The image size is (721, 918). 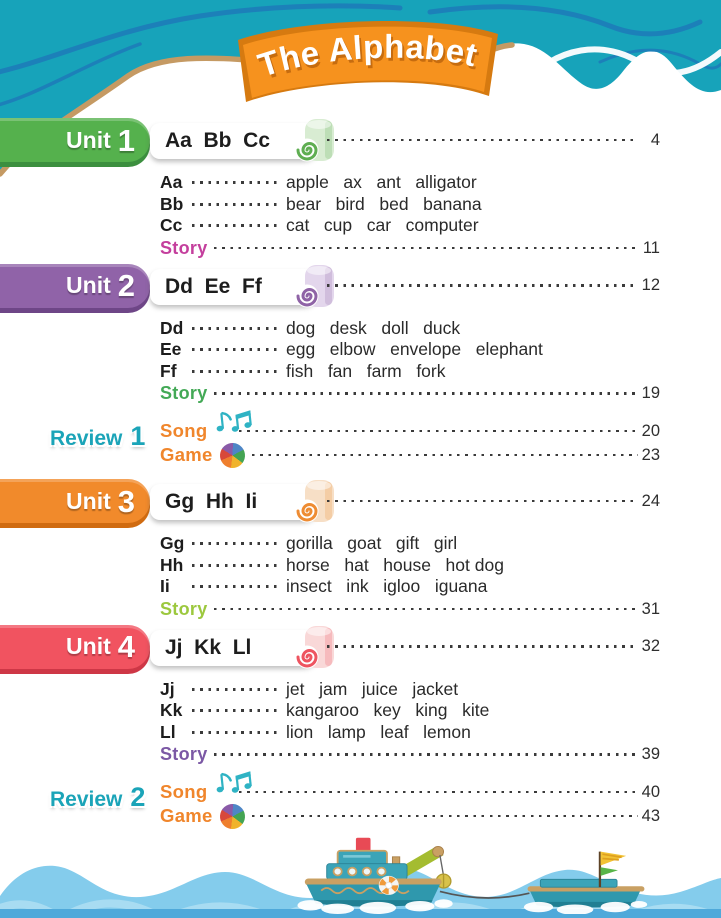 What do you see at coordinates (650, 608) in the screenshot?
I see `story-page-number: 31` at bounding box center [650, 608].